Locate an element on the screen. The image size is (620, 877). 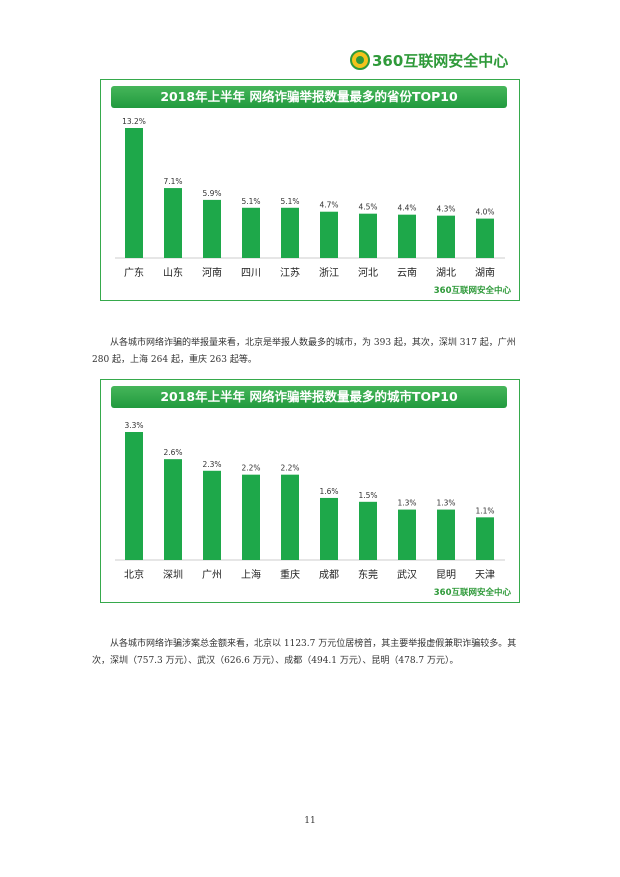
city-category-label-2: 广州 is located at coordinates (212, 575).